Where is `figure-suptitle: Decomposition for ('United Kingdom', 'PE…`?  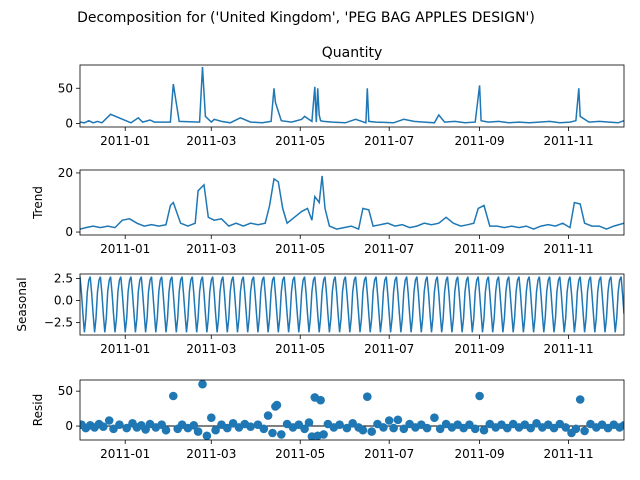 figure-suptitle: Decomposition for ('United Kingdom', 'PE… is located at coordinates (306, 18).